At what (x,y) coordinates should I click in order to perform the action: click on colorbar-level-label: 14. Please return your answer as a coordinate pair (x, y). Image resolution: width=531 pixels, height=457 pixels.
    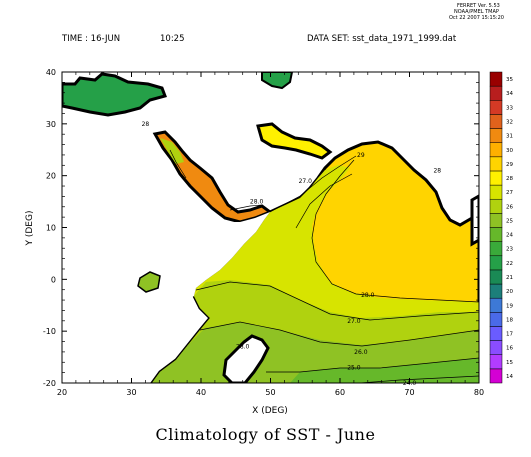
    Looking at the image, I should click on (509, 377).